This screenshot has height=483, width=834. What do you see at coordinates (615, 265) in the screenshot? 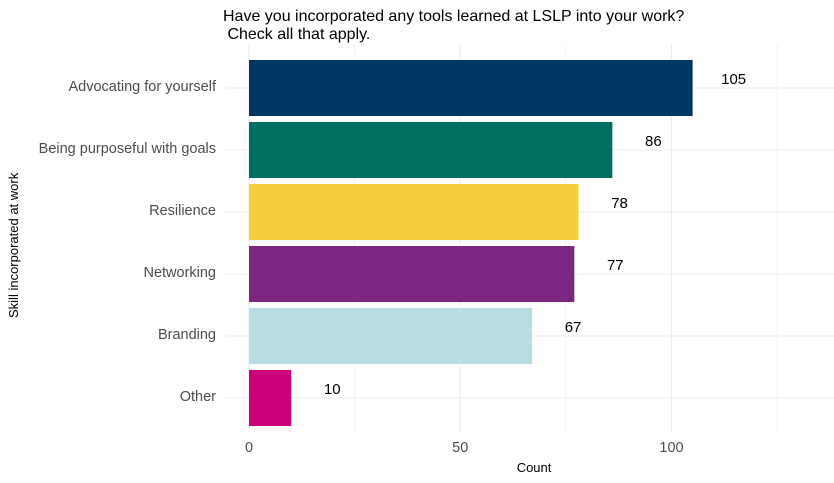
I see `value-label: 77` at bounding box center [615, 265].